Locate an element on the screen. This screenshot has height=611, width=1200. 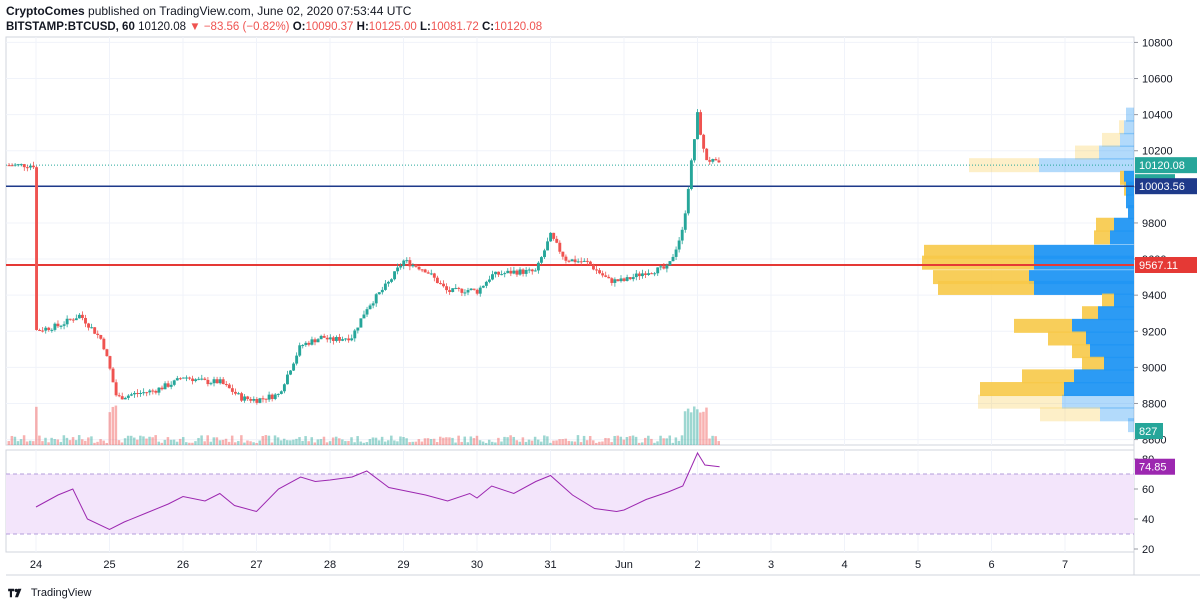
y-tick-label: 9200 is located at coordinates (1154, 332).